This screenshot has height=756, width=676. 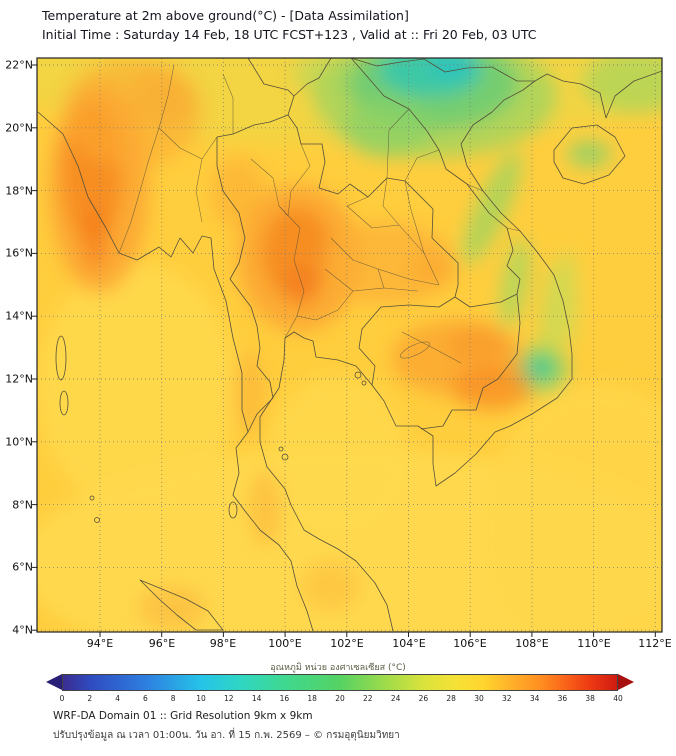 What do you see at coordinates (340, 698) in the screenshot?
I see `colorbar-tick-label: 20` at bounding box center [340, 698].